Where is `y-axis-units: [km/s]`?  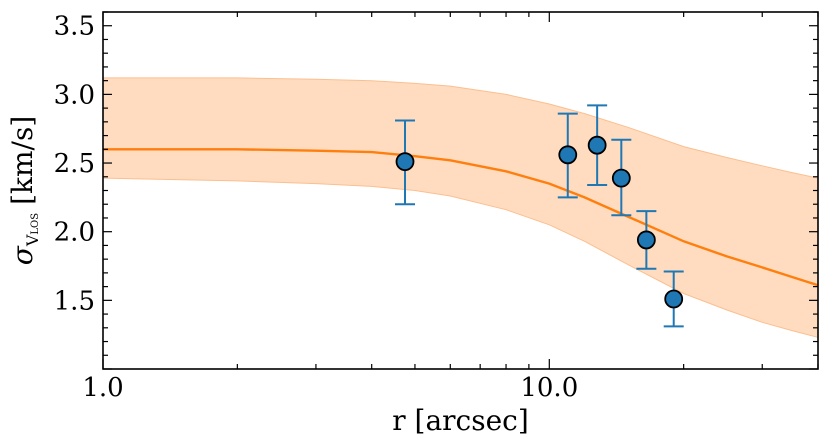 y-axis-units: [km/s] is located at coordinates (22, 160).